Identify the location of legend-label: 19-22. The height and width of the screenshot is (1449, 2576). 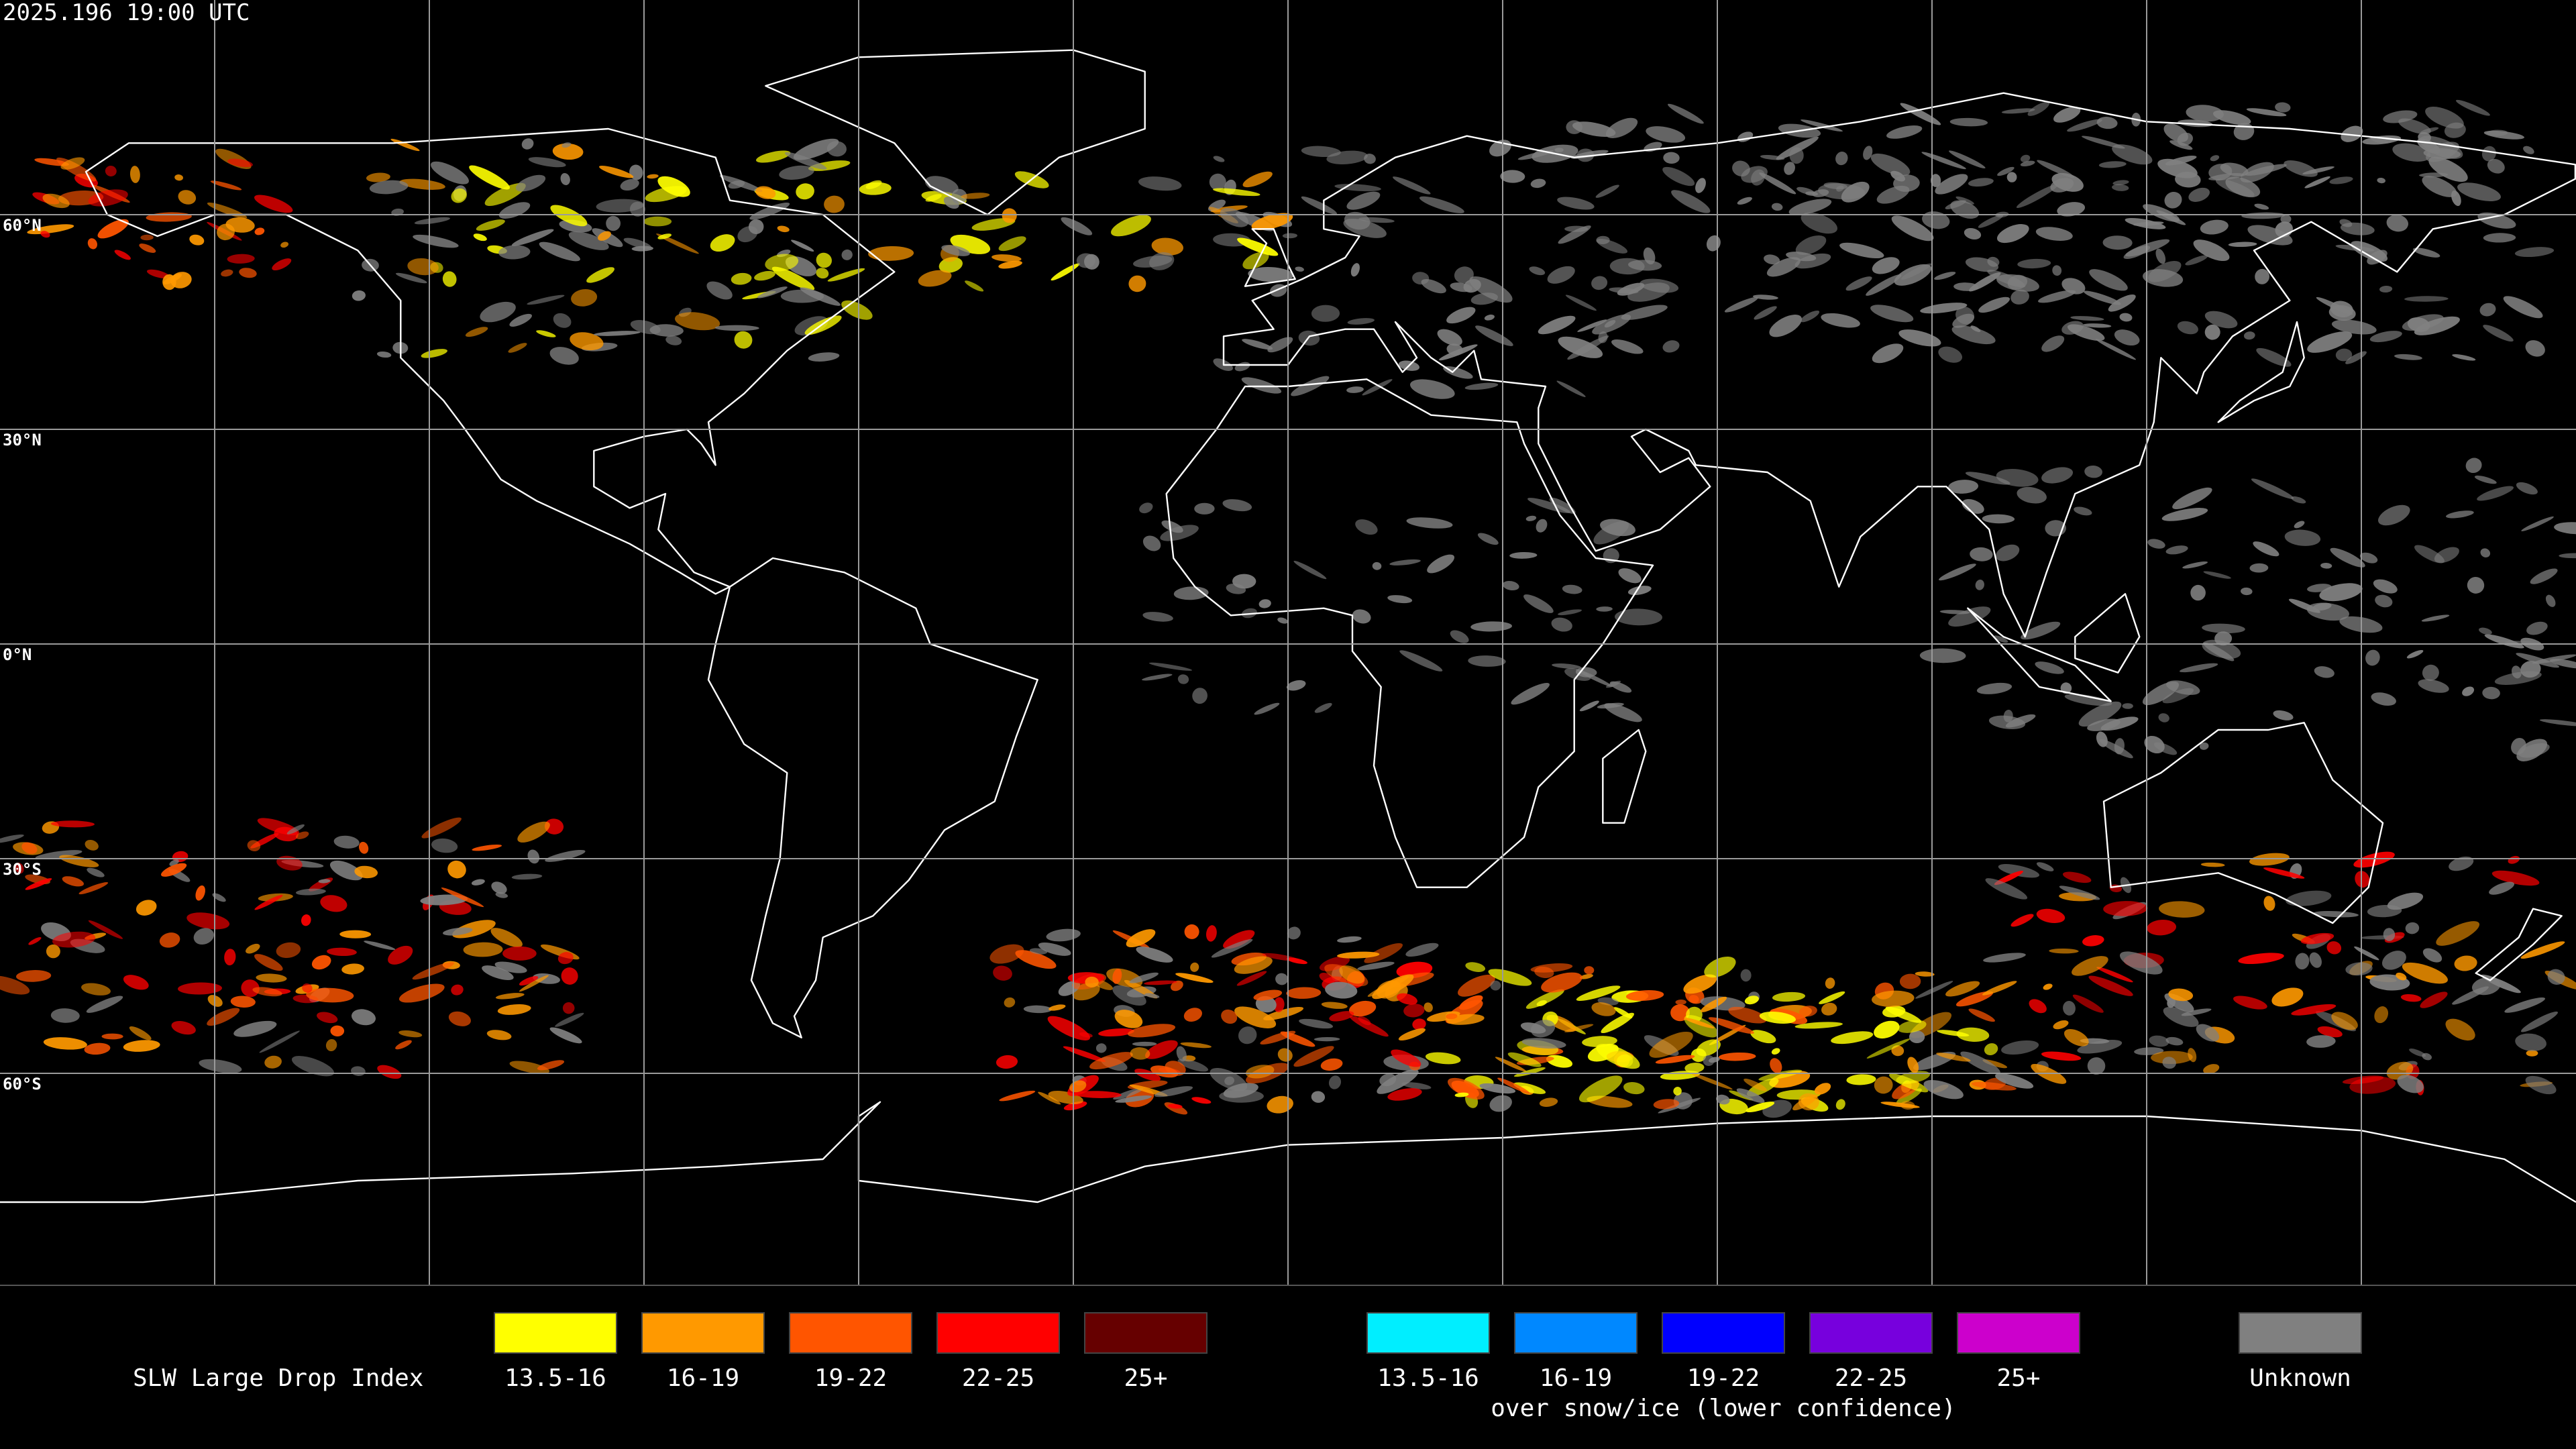
(1723, 1378).